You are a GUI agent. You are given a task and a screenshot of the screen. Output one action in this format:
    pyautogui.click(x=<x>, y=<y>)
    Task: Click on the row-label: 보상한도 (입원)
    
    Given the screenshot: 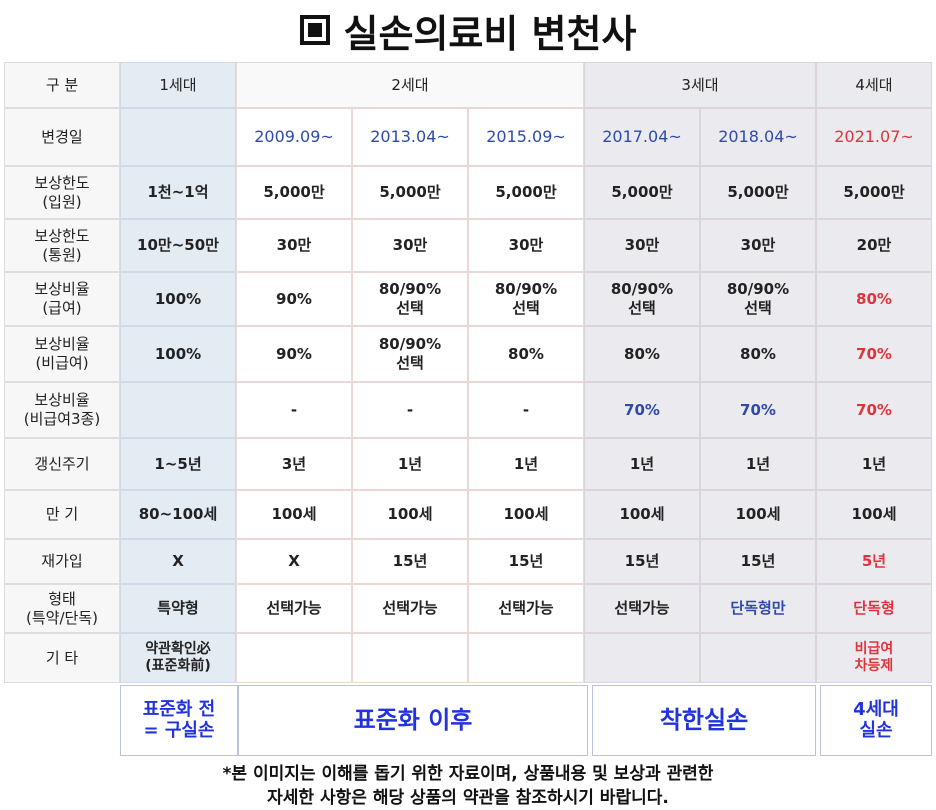 What is the action you would take?
    pyautogui.click(x=62, y=192)
    